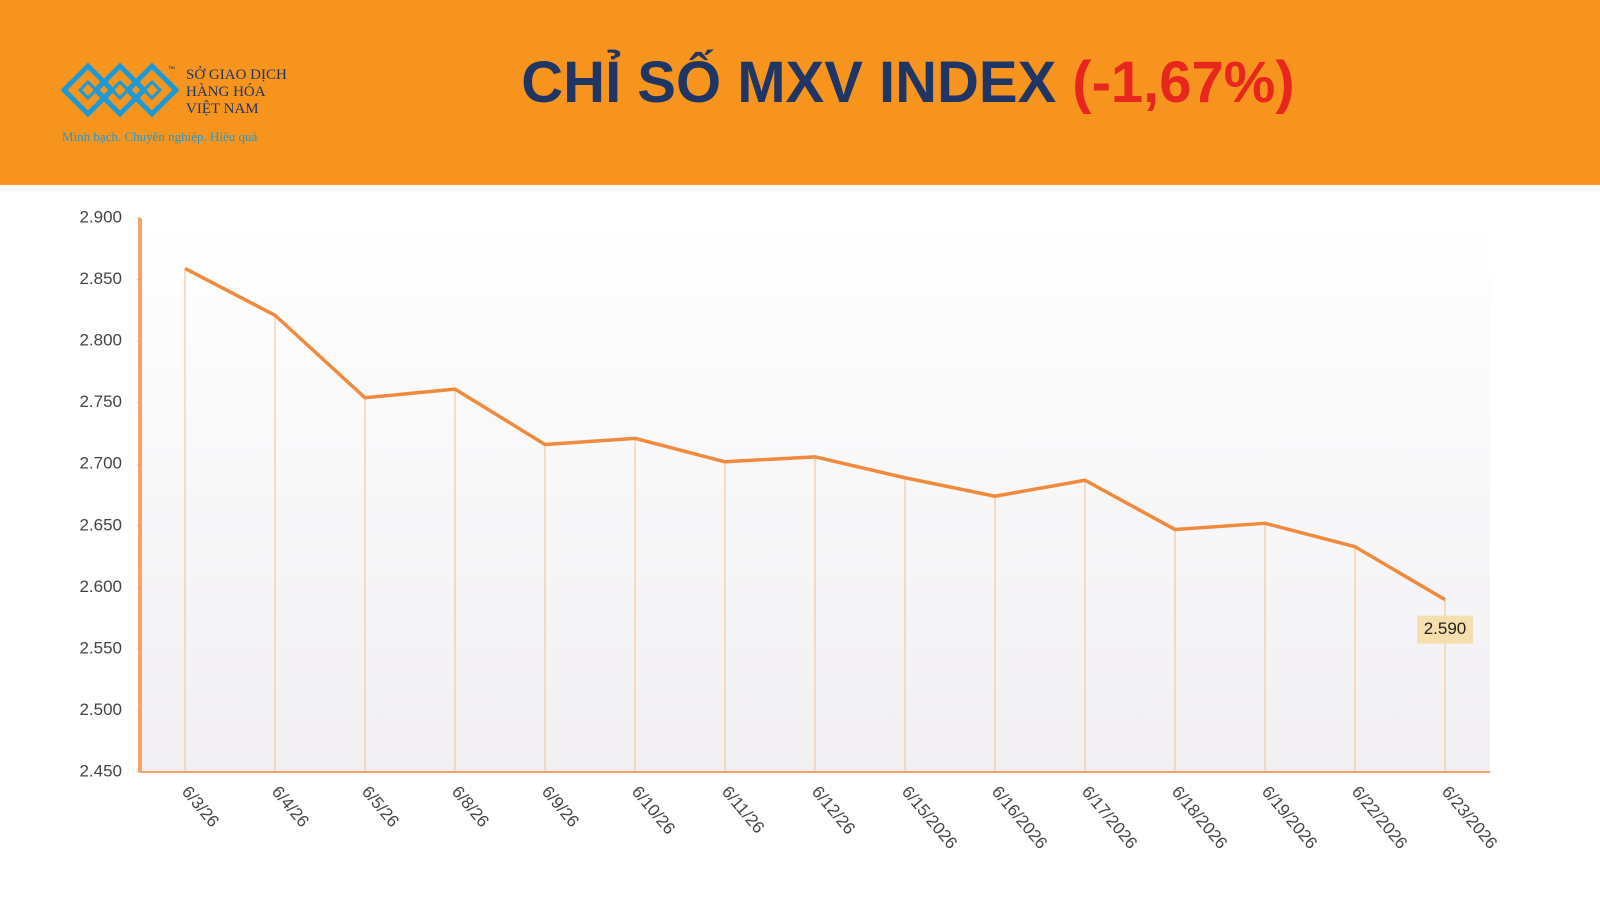 The width and height of the screenshot is (1600, 900). Describe the element at coordinates (788, 82) in the screenshot. I see `title-main: CHỈ SỐ MXV INDEX` at that location.